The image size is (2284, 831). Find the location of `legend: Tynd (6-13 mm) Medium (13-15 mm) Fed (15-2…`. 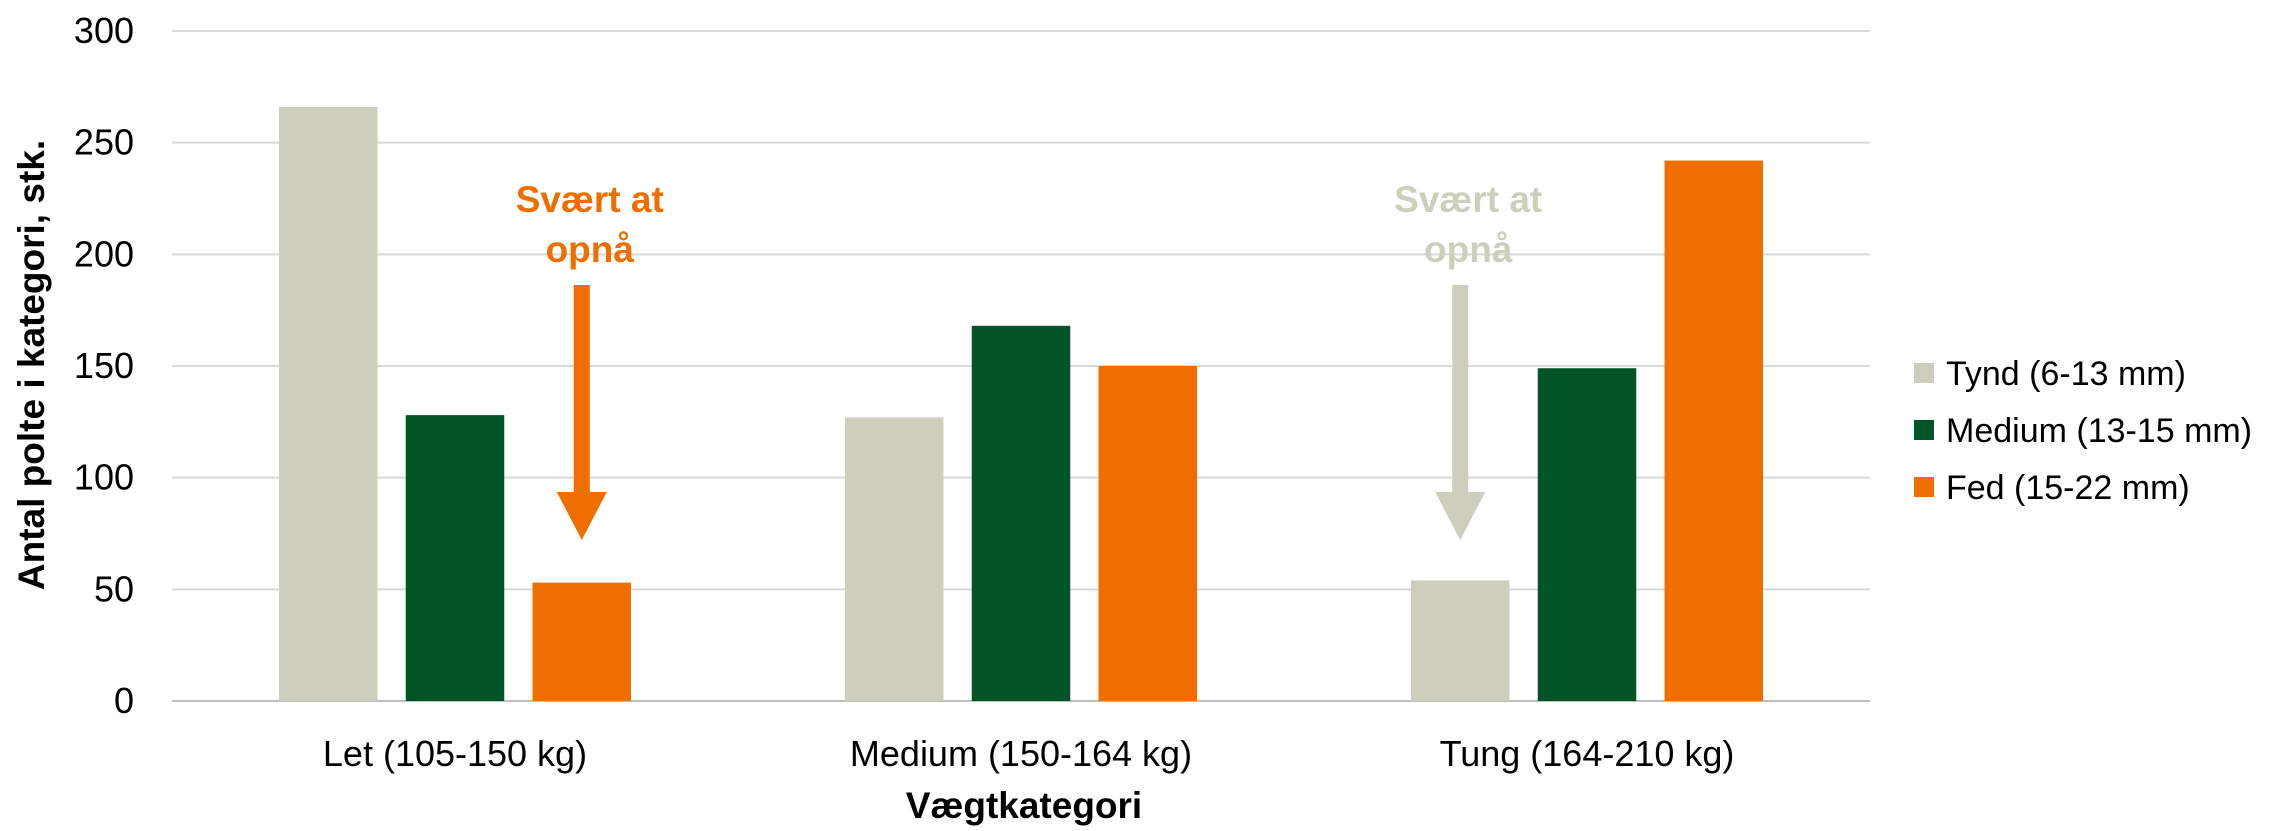

legend: Tynd (6-13 mm) Medium (13-15 mm) Fed (15-2… is located at coordinates (2083, 431).